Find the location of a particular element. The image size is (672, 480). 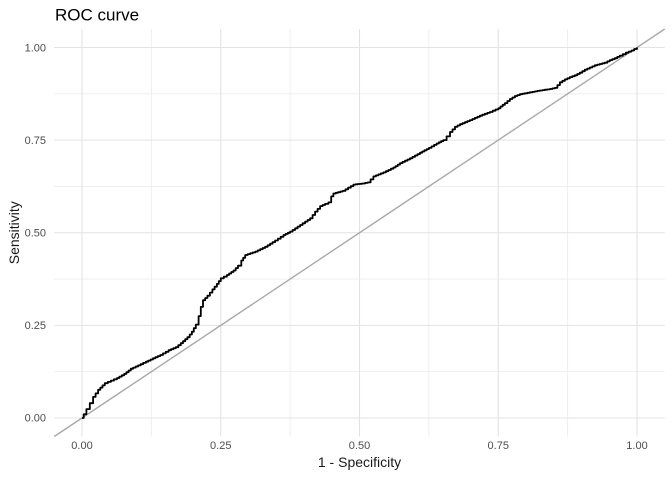

y-tick-label-1.00: 1.00 is located at coordinates (35, 49).